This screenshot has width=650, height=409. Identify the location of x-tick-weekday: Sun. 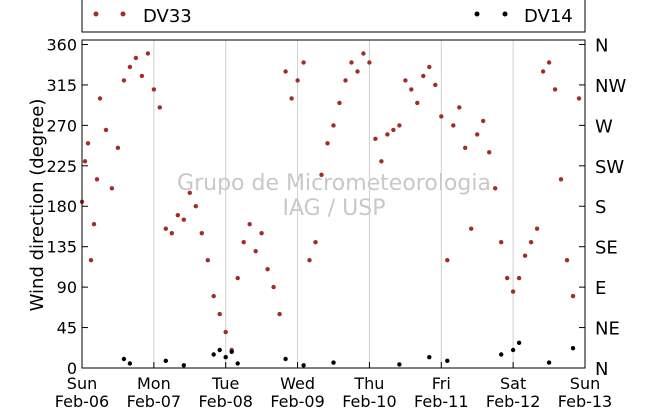
(82, 383).